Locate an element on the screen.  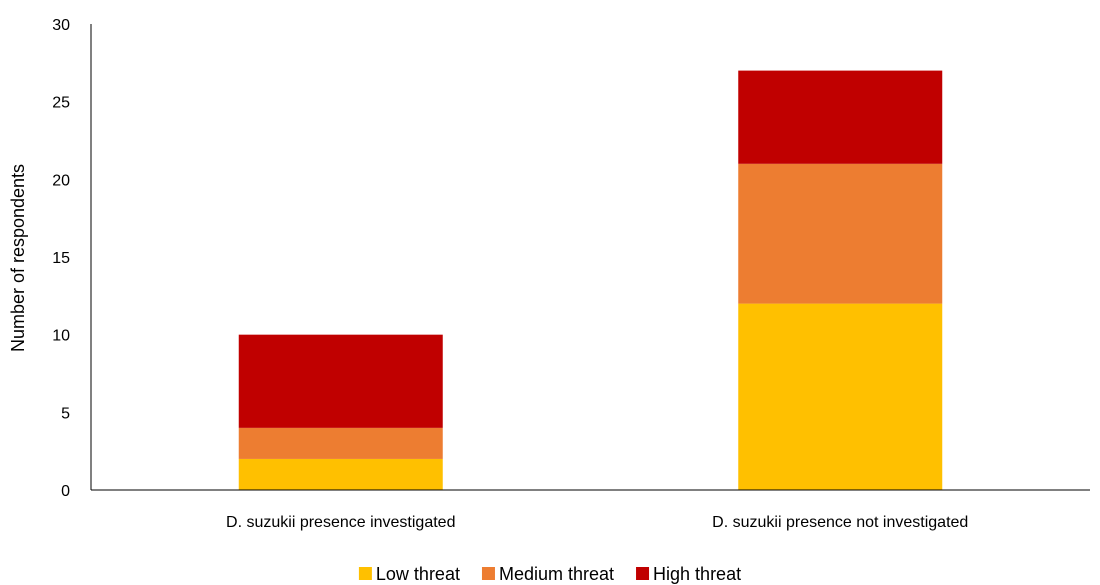
y-tick-label: 0 is located at coordinates (65, 491).